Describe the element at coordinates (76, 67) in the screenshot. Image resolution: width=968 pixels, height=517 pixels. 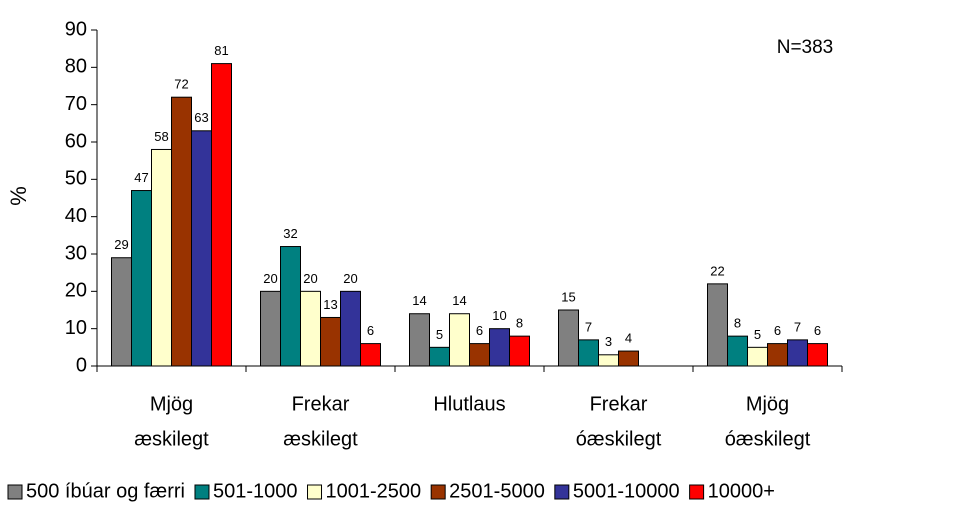
I see `y-tick-label: 80` at that location.